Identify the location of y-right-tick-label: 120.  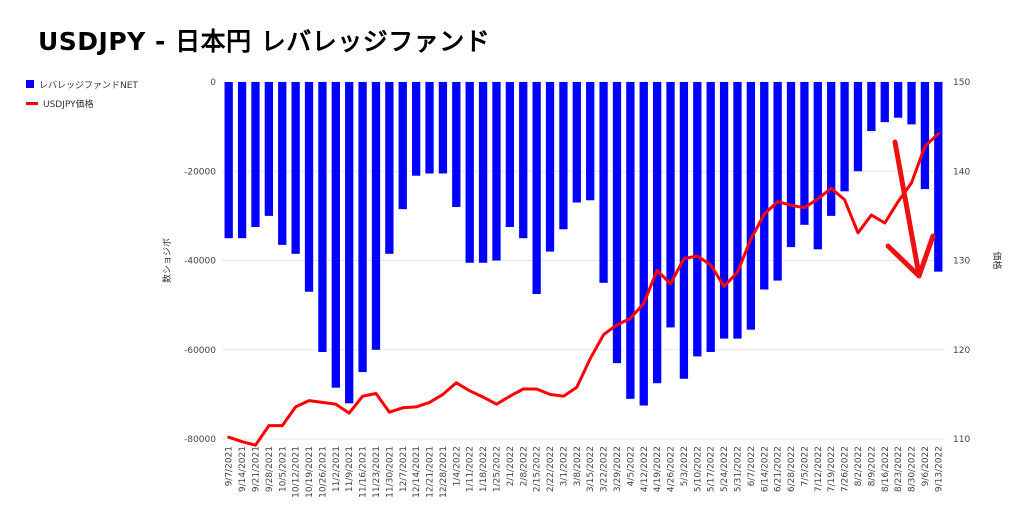
(961, 351).